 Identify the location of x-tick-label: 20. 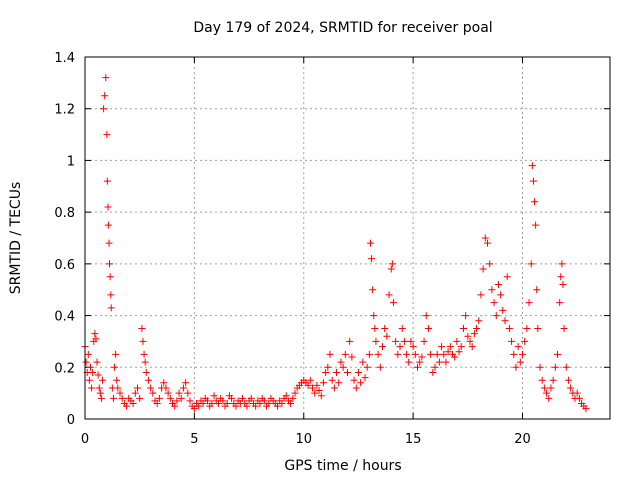
(522, 439).